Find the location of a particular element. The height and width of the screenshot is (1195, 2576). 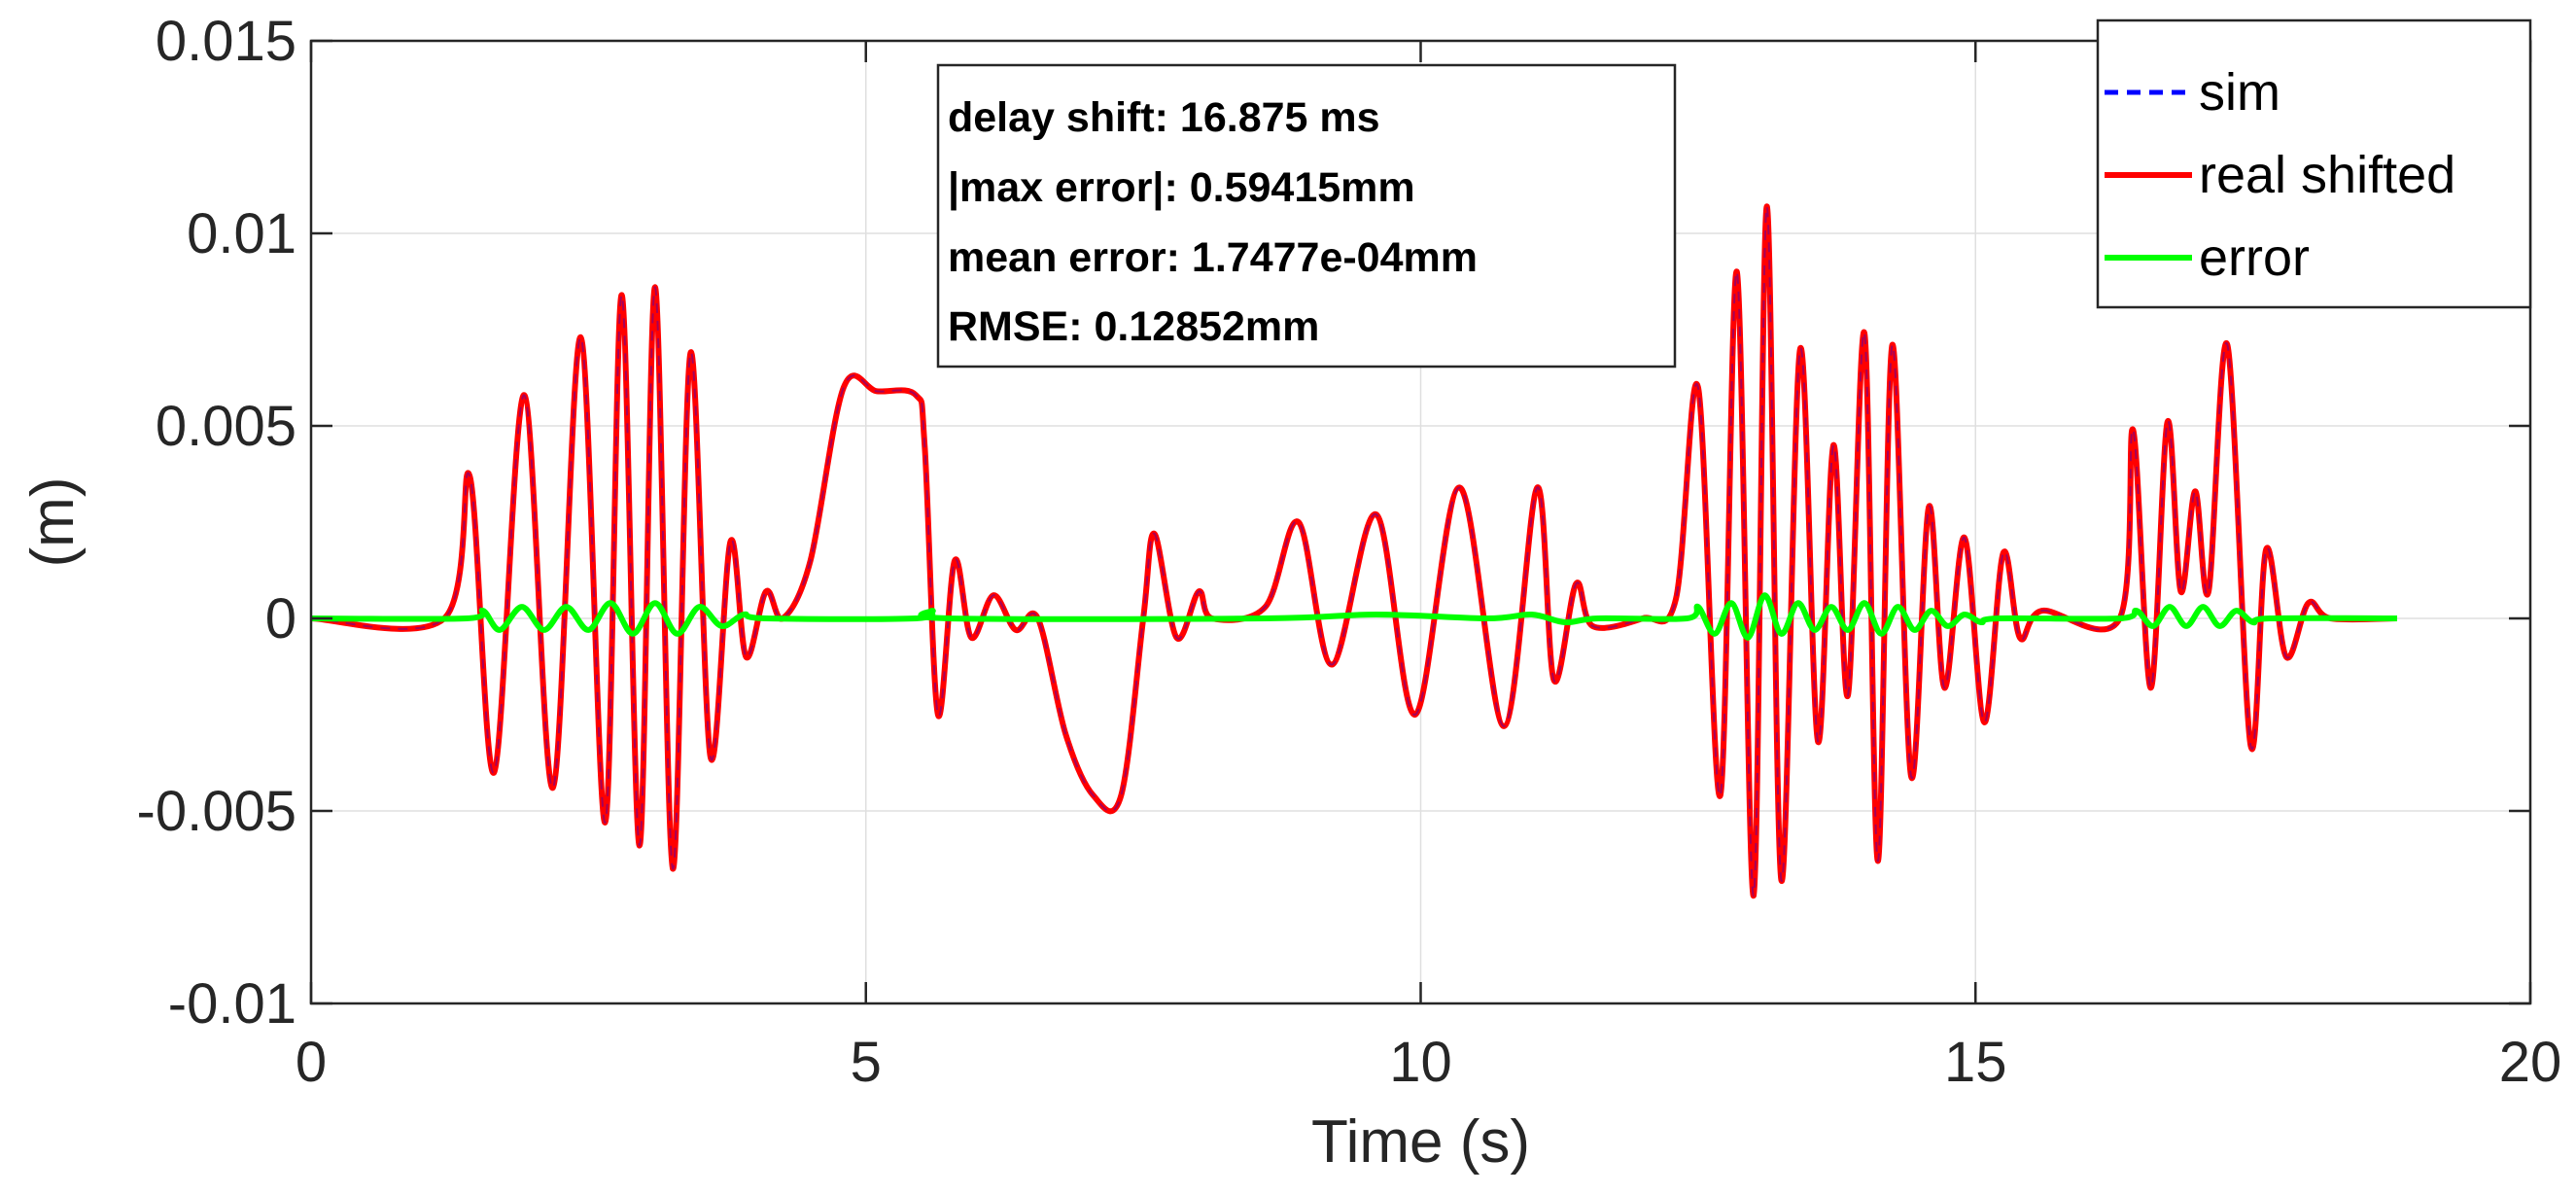

delay-shift-text: delay shift: 16.875 ms is located at coordinates (1164, 117).